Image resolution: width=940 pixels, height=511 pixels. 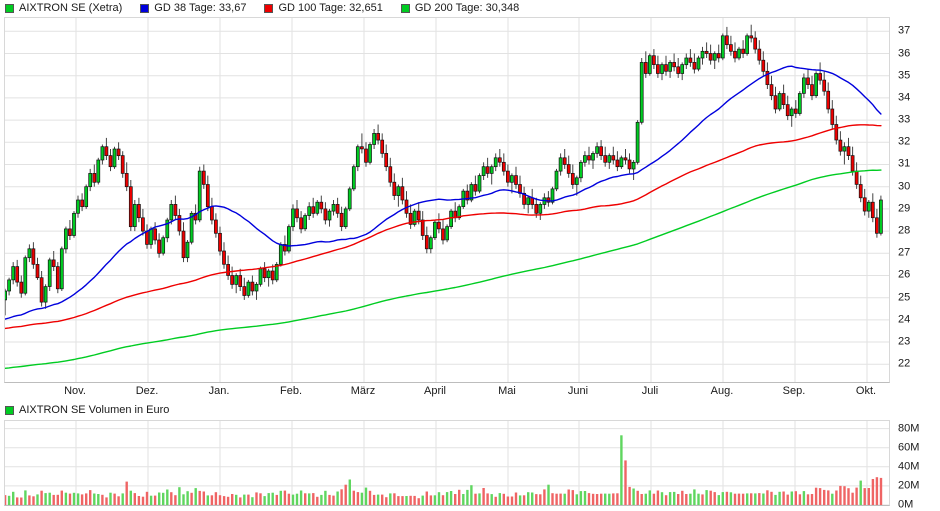 What do you see at coordinates (794, 391) in the screenshot?
I see `x-axis-tick: Sep.` at bounding box center [794, 391].